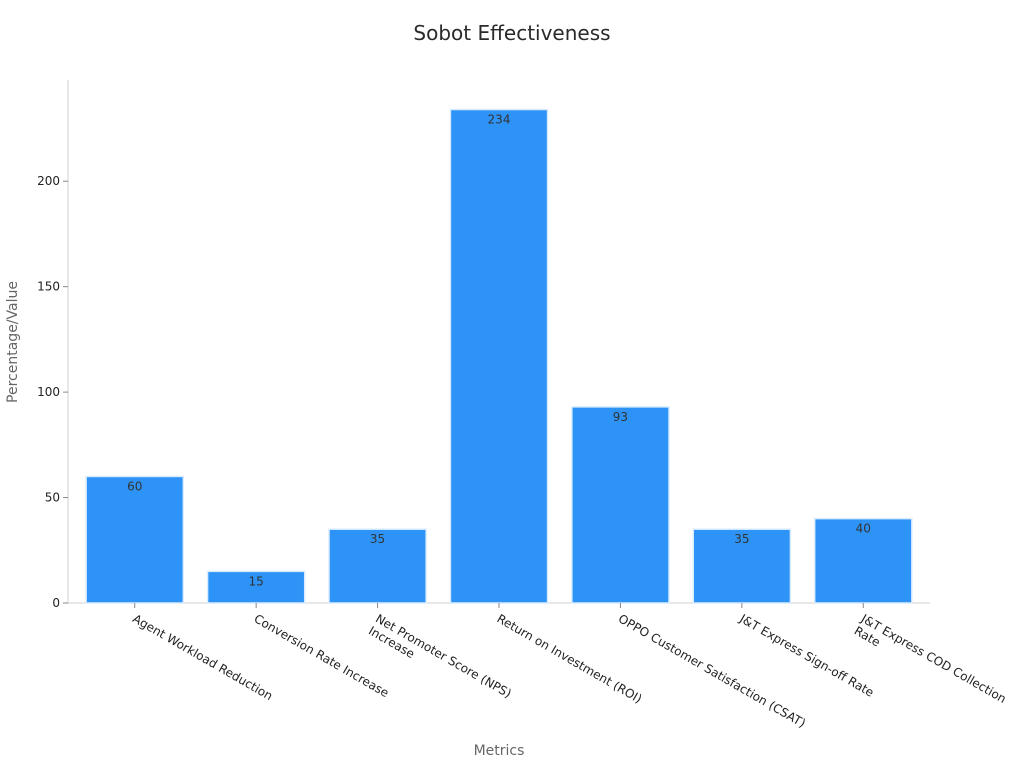 The height and width of the screenshot is (768, 1024). What do you see at coordinates (52, 498) in the screenshot?
I see `y-tick-label: 50` at bounding box center [52, 498].